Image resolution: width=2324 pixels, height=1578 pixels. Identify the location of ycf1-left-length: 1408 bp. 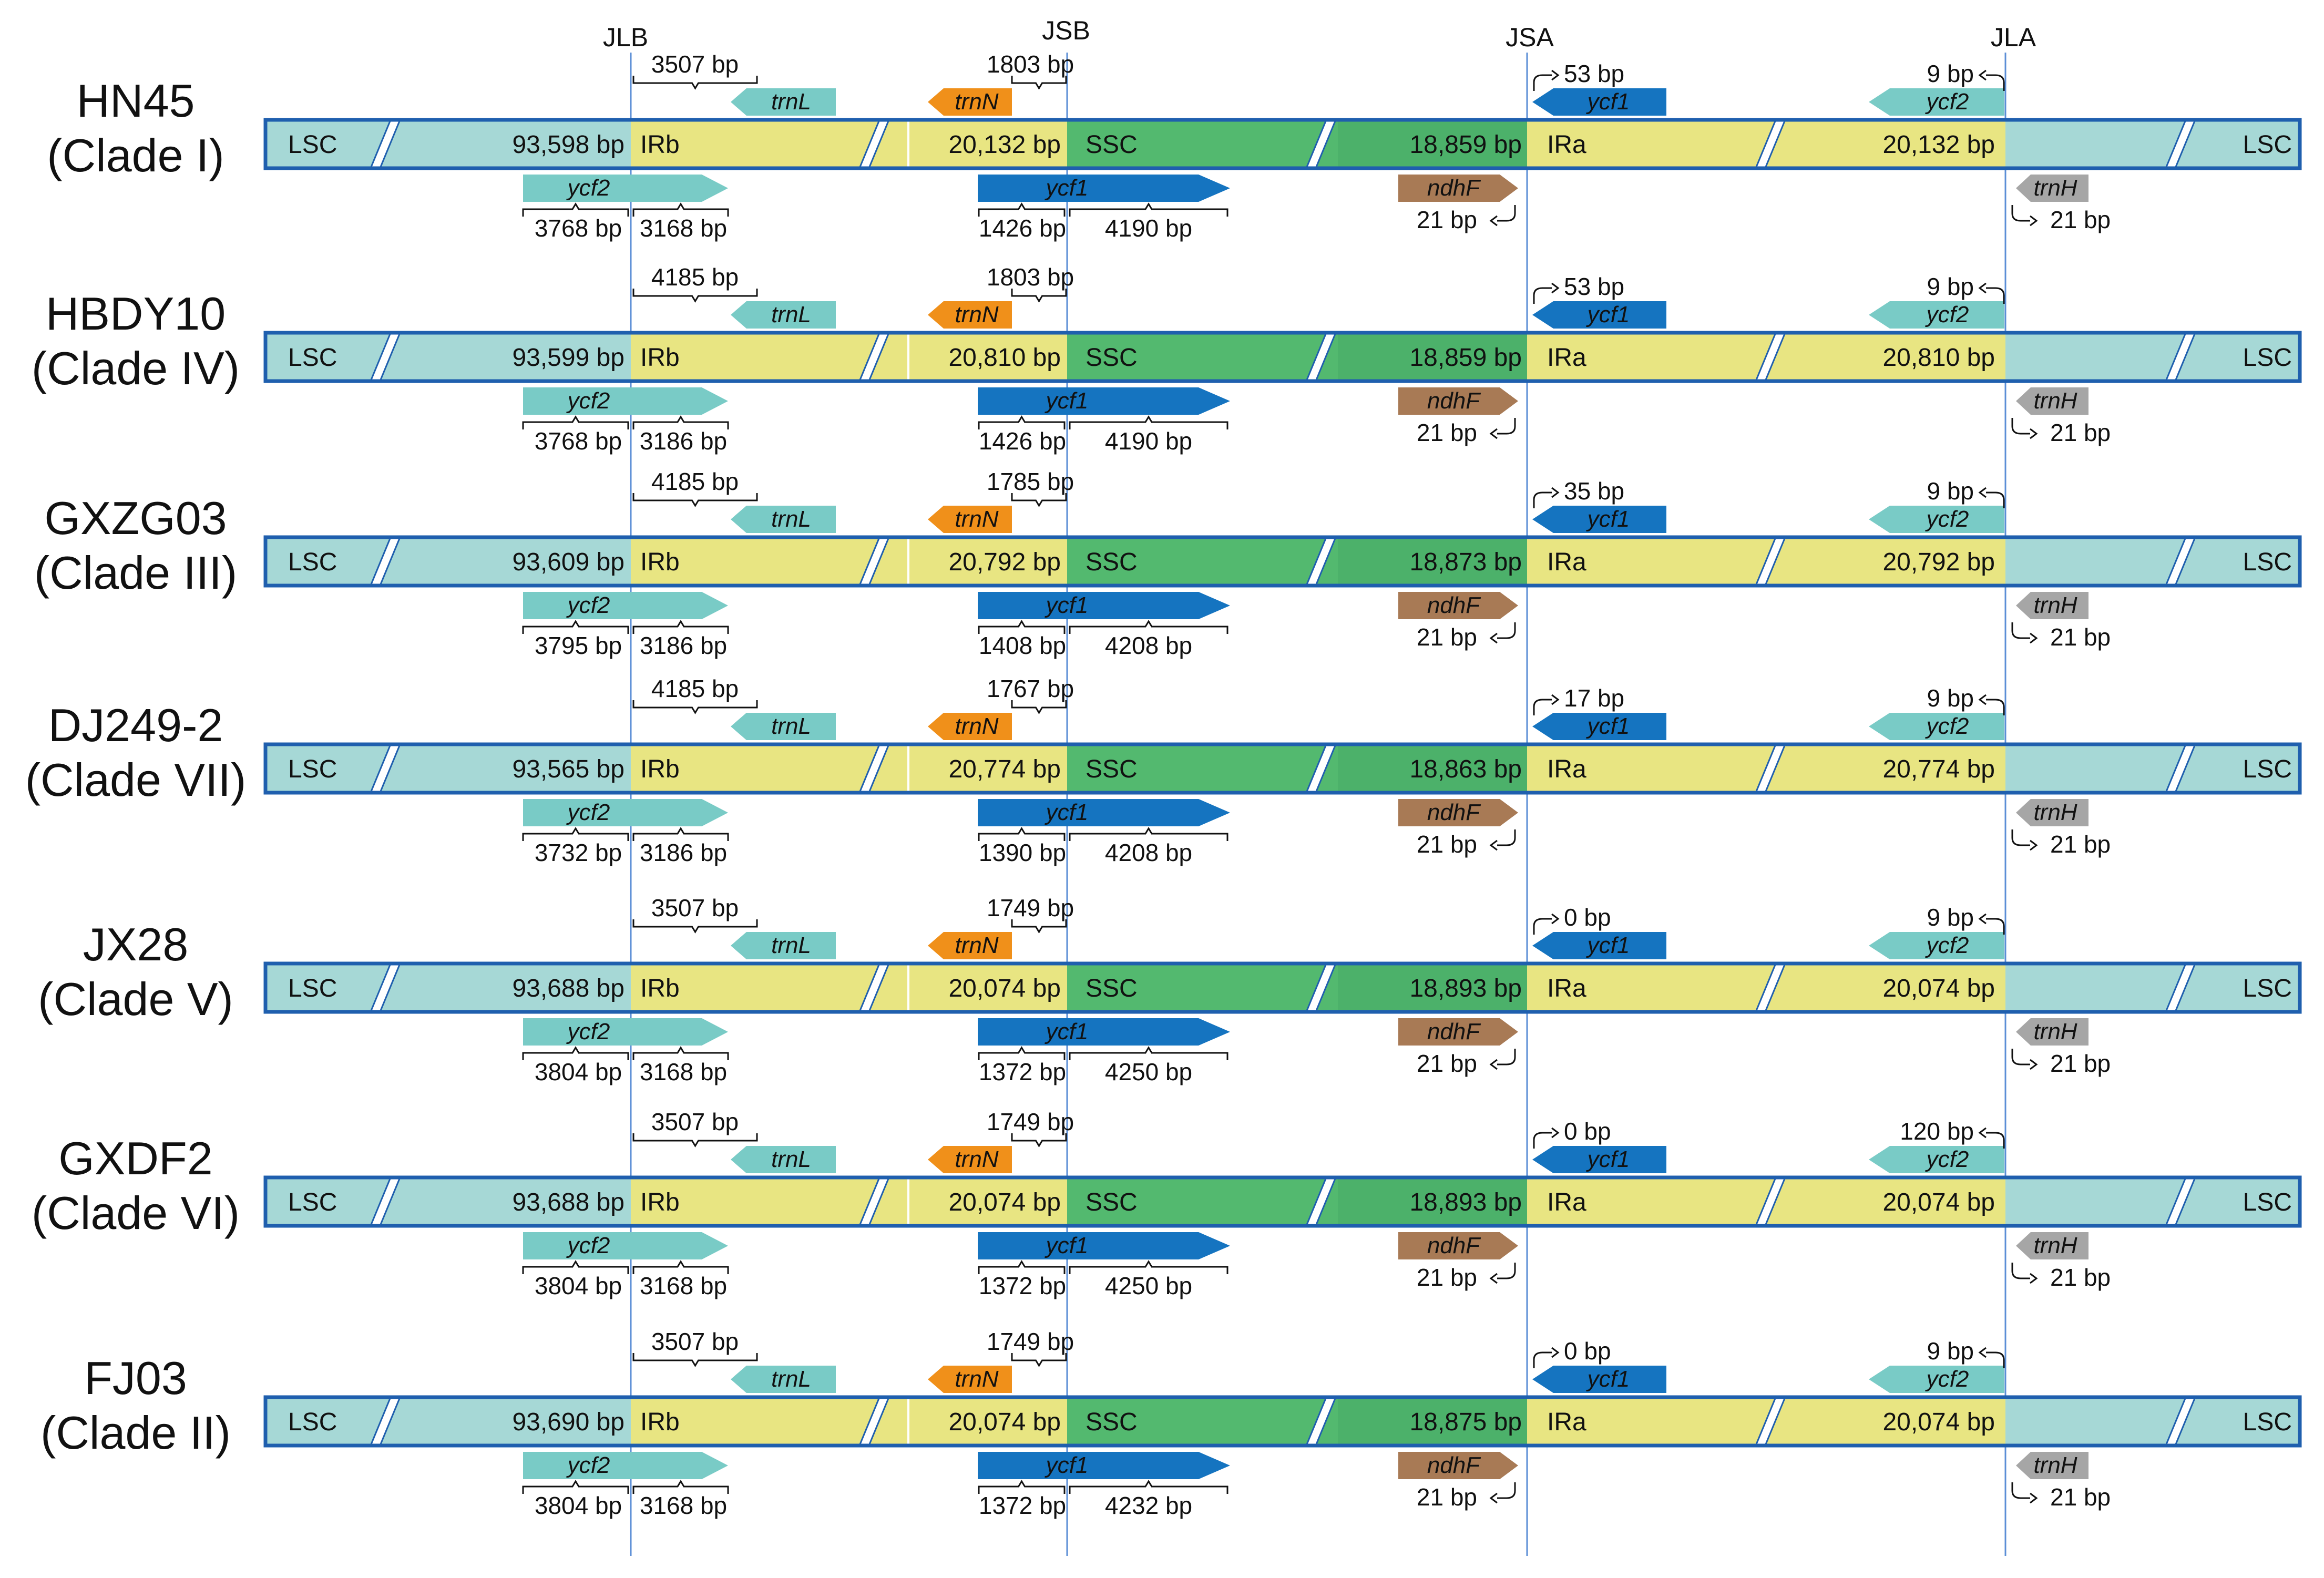
(1022, 646).